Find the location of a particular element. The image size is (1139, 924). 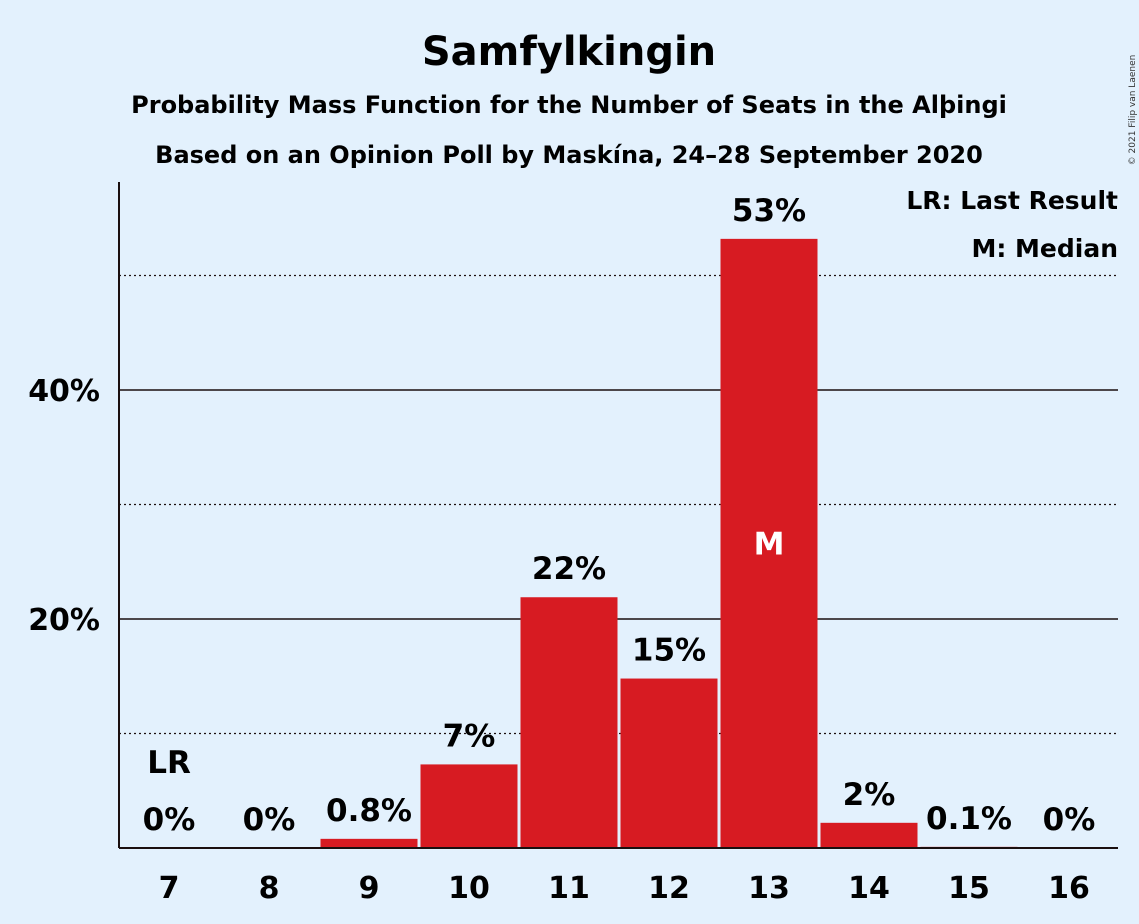

legend: LR: Last Result M: Median is located at coordinates (1012, 224).